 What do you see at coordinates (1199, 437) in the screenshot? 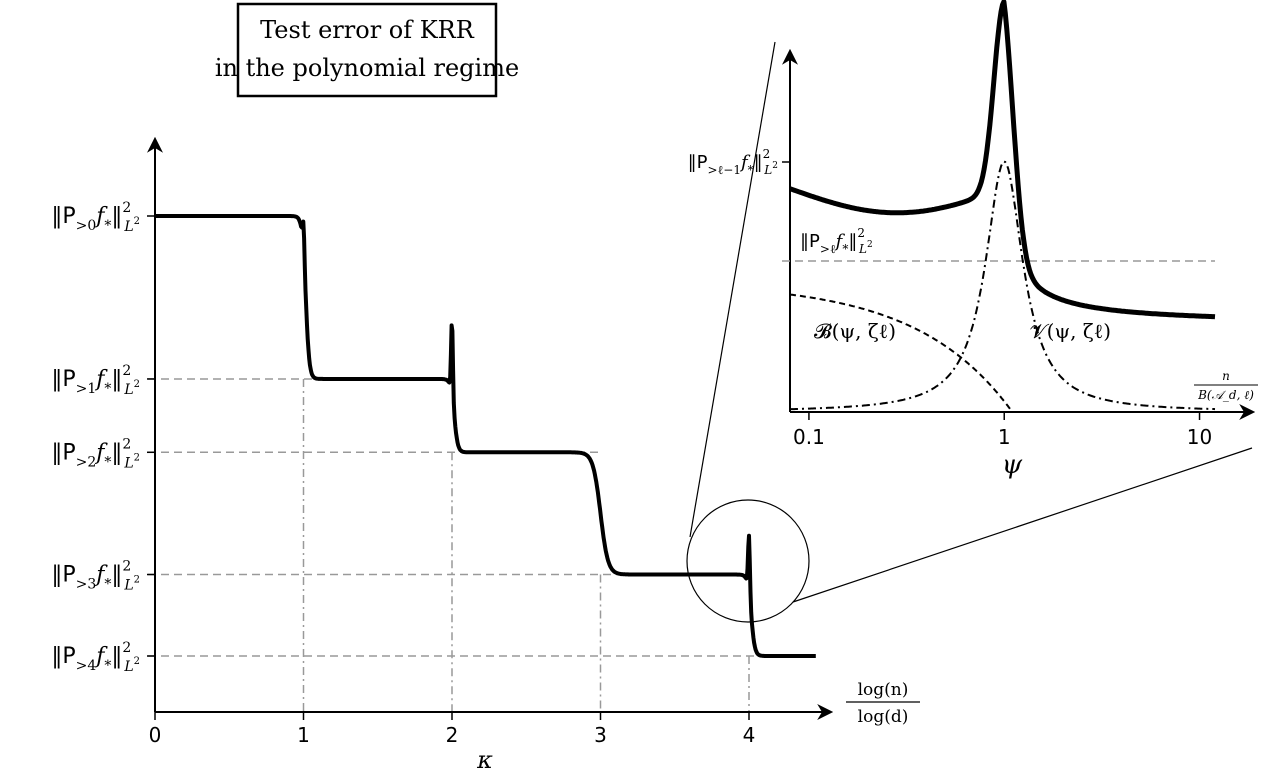
I see `inset-x-tick-label: 10` at bounding box center [1199, 437].